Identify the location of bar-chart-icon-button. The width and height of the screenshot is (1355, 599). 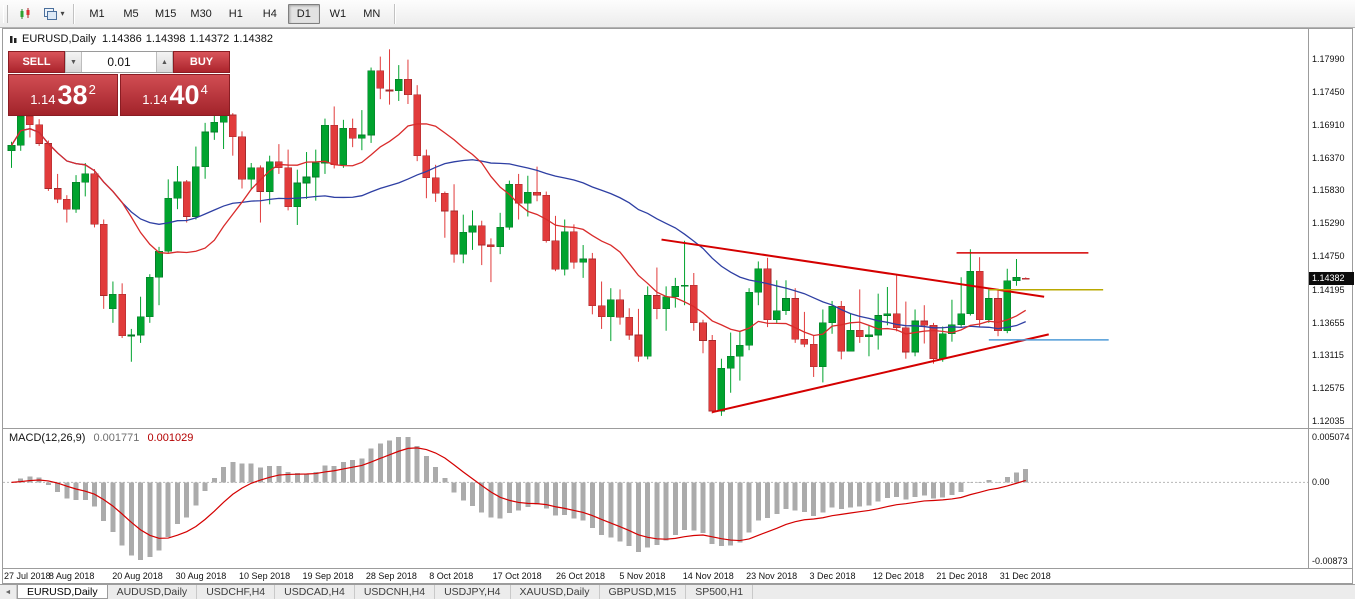
(26, 14).